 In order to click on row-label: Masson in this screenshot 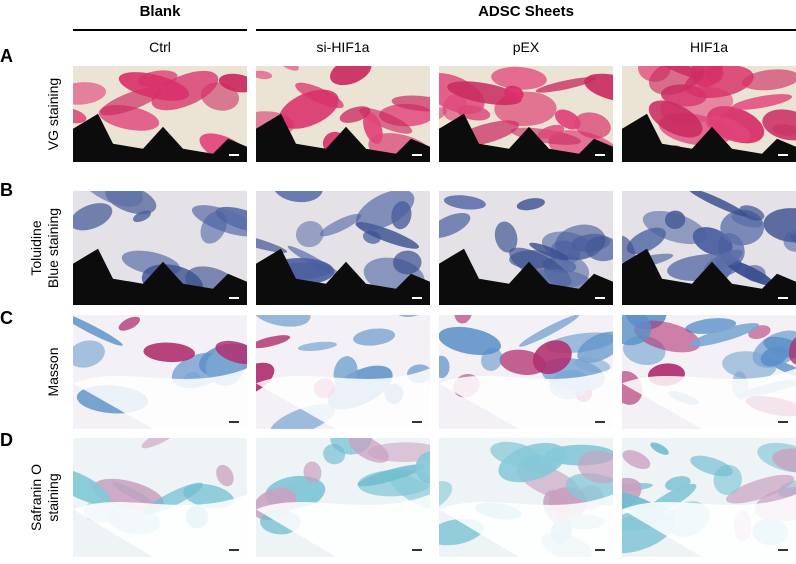, I will do `click(53, 371)`.